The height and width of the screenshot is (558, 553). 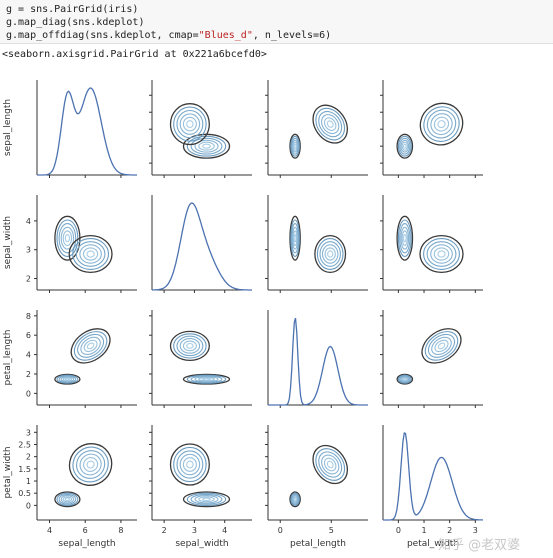 I want to click on kde-curve-petal_length, so click(x=318, y=361).